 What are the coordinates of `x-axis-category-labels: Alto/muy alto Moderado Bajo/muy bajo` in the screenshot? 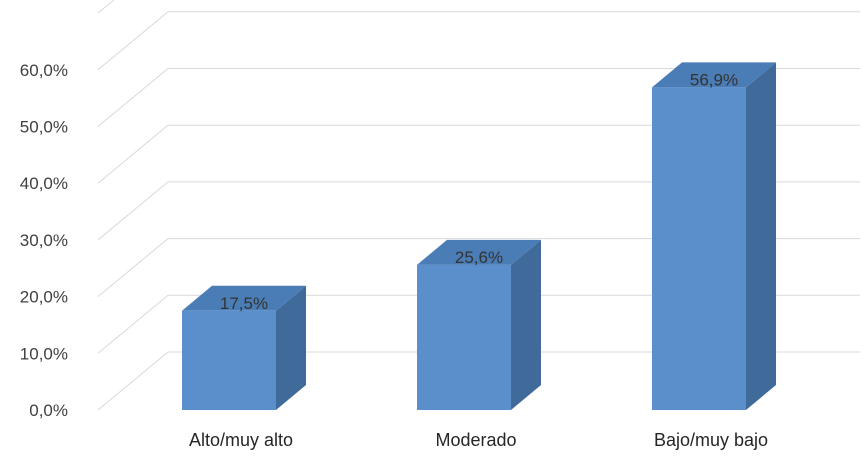 It's located at (478, 440).